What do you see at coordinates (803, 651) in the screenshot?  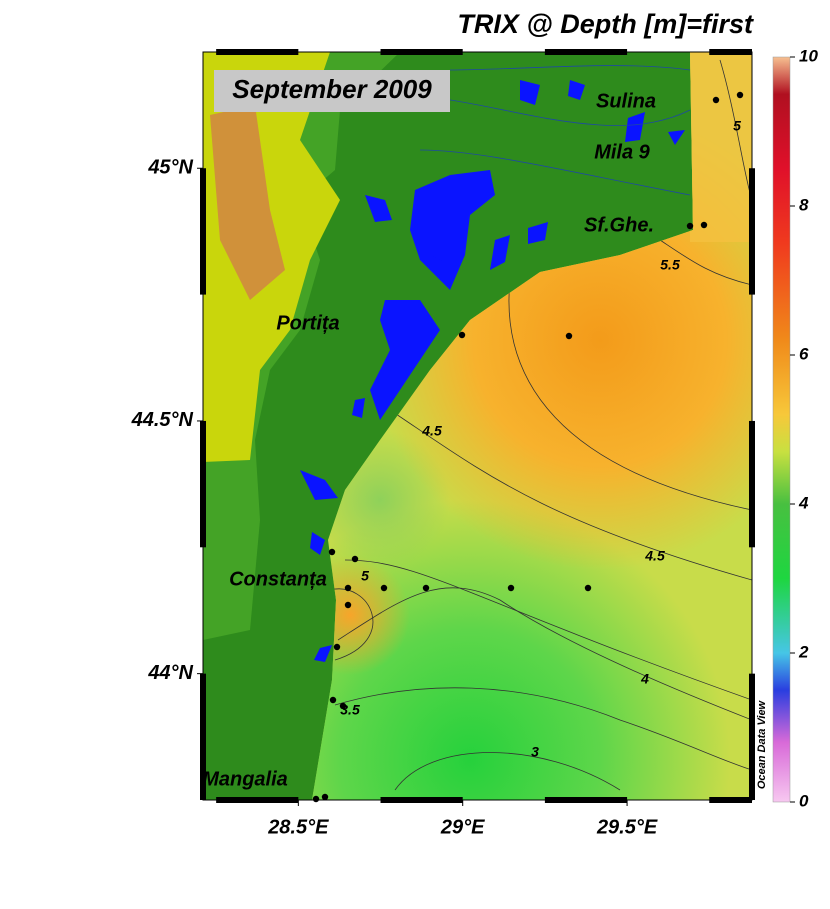 I see `colorbar-tick-label: 2` at bounding box center [803, 651].